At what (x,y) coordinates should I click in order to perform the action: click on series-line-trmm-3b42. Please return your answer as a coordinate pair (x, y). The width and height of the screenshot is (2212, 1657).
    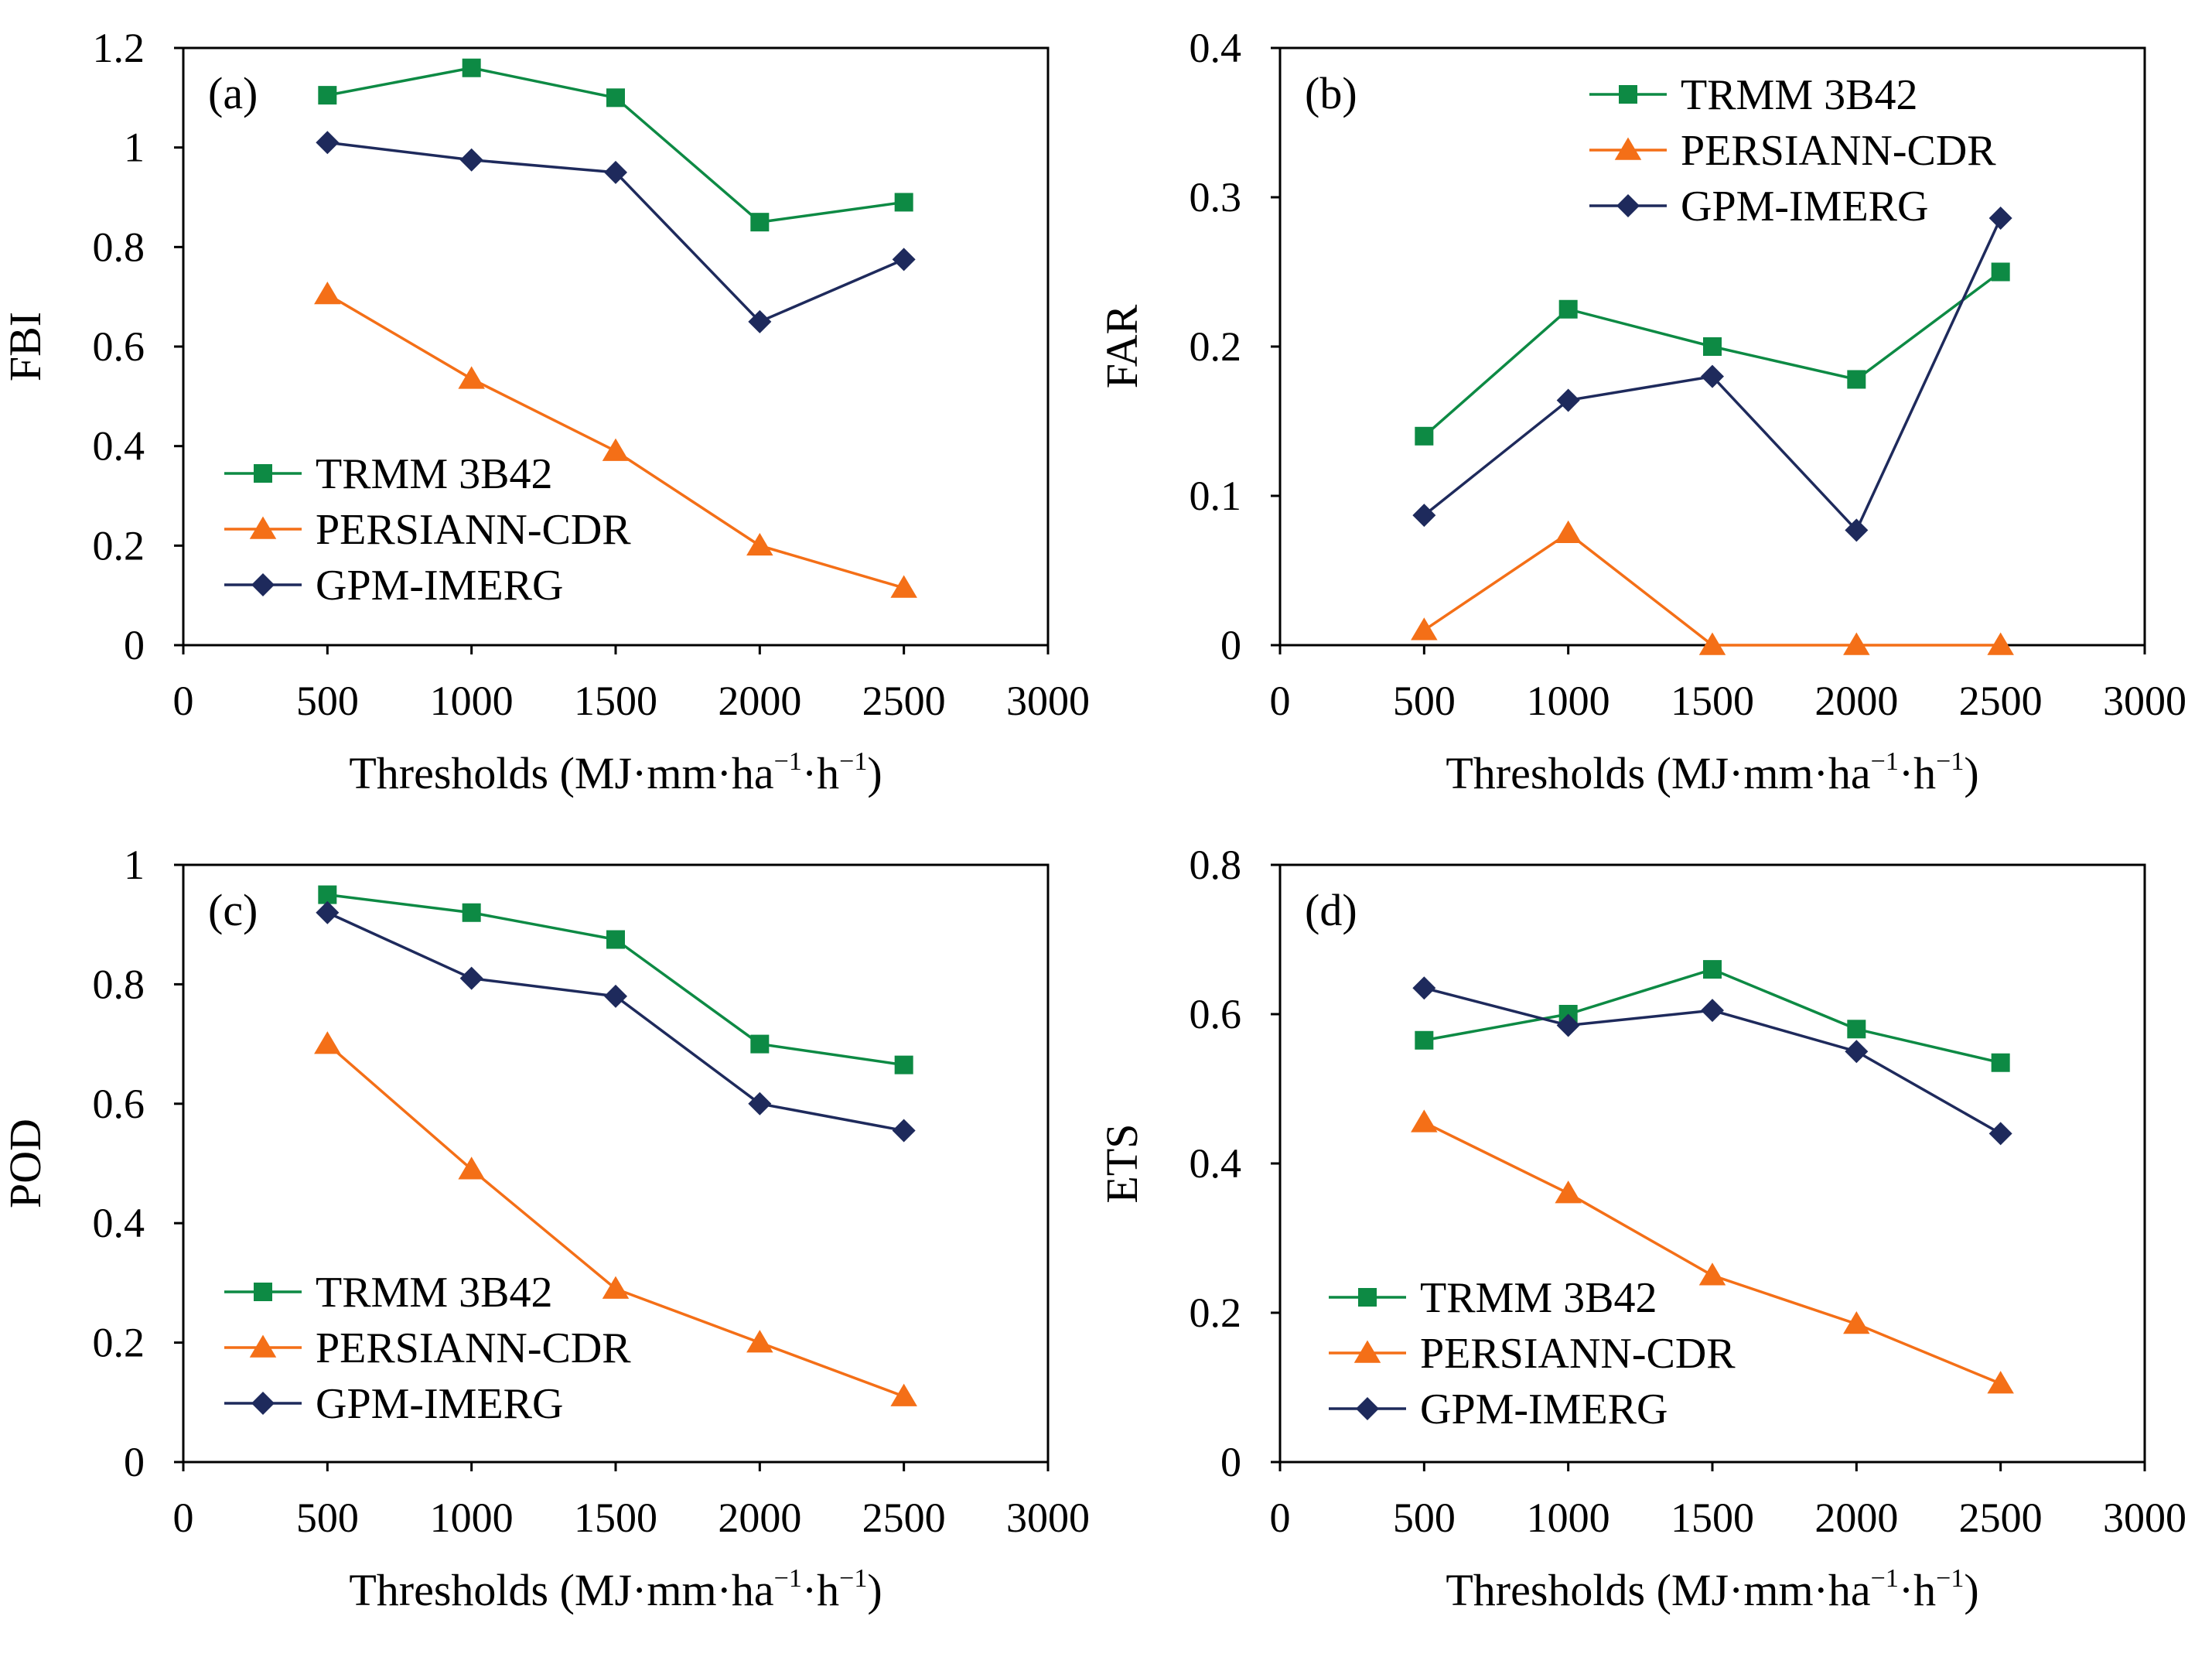
    Looking at the image, I should click on (615, 980).